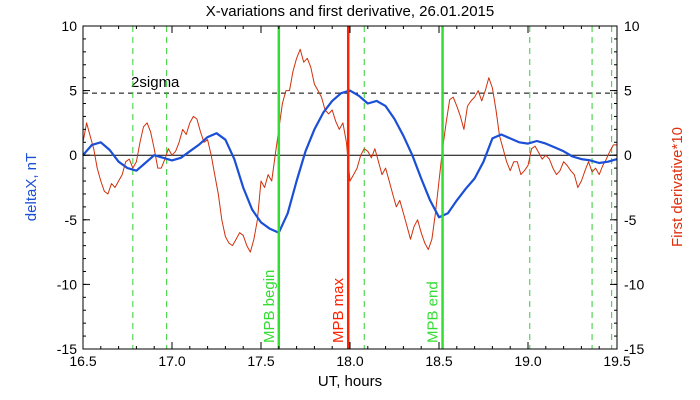 The height and width of the screenshot is (400, 700). Describe the element at coordinates (73, 91) in the screenshot. I see `y-tick-label-left: 5` at that location.